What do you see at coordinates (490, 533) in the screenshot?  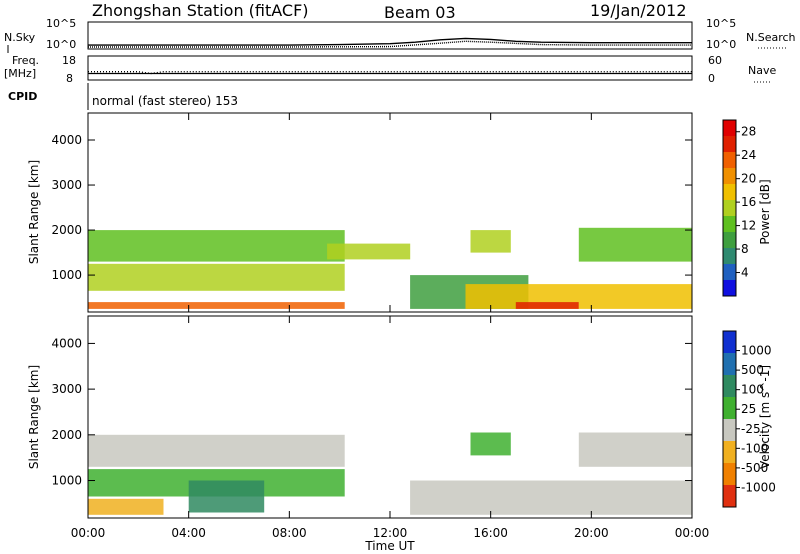 I see `time-tick-label: 16:00` at bounding box center [490, 533].